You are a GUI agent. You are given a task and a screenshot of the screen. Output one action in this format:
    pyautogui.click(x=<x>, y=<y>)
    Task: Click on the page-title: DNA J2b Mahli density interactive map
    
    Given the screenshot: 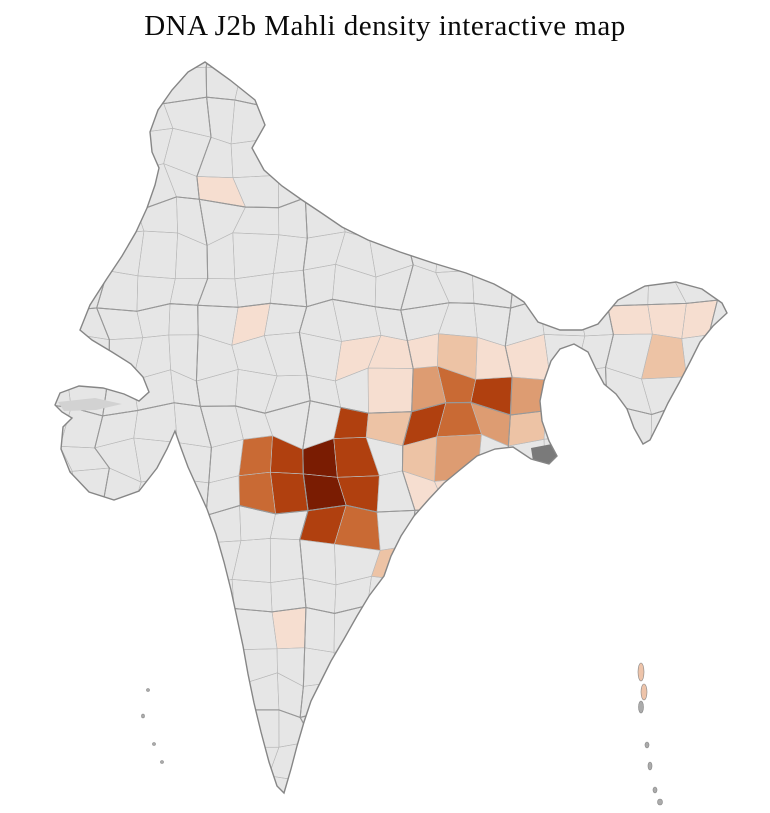 What is the action you would take?
    pyautogui.click(x=385, y=26)
    